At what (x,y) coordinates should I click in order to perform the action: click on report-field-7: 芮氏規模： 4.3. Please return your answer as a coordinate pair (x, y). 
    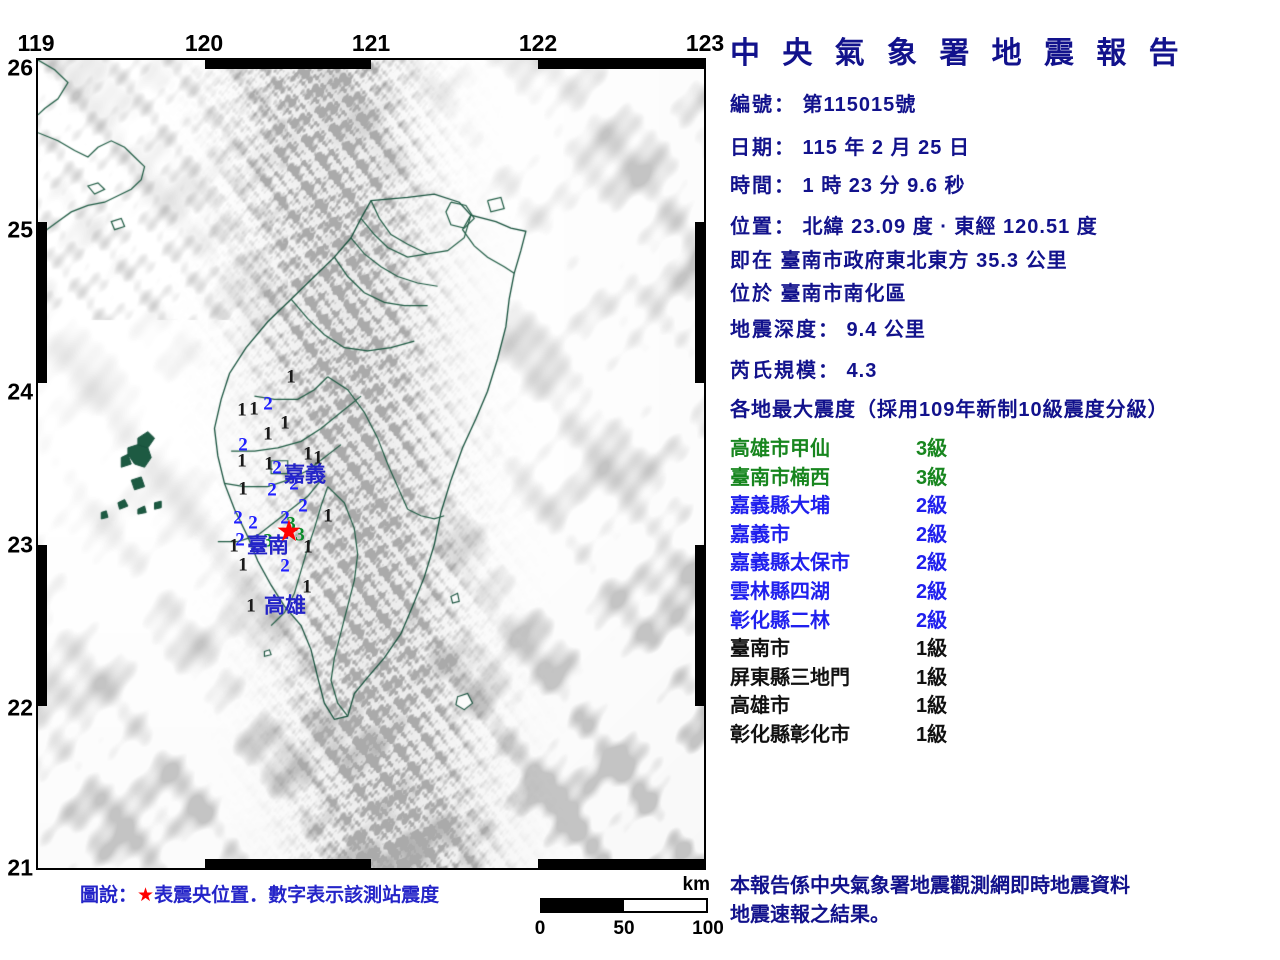
    Looking at the image, I should click on (803, 368).